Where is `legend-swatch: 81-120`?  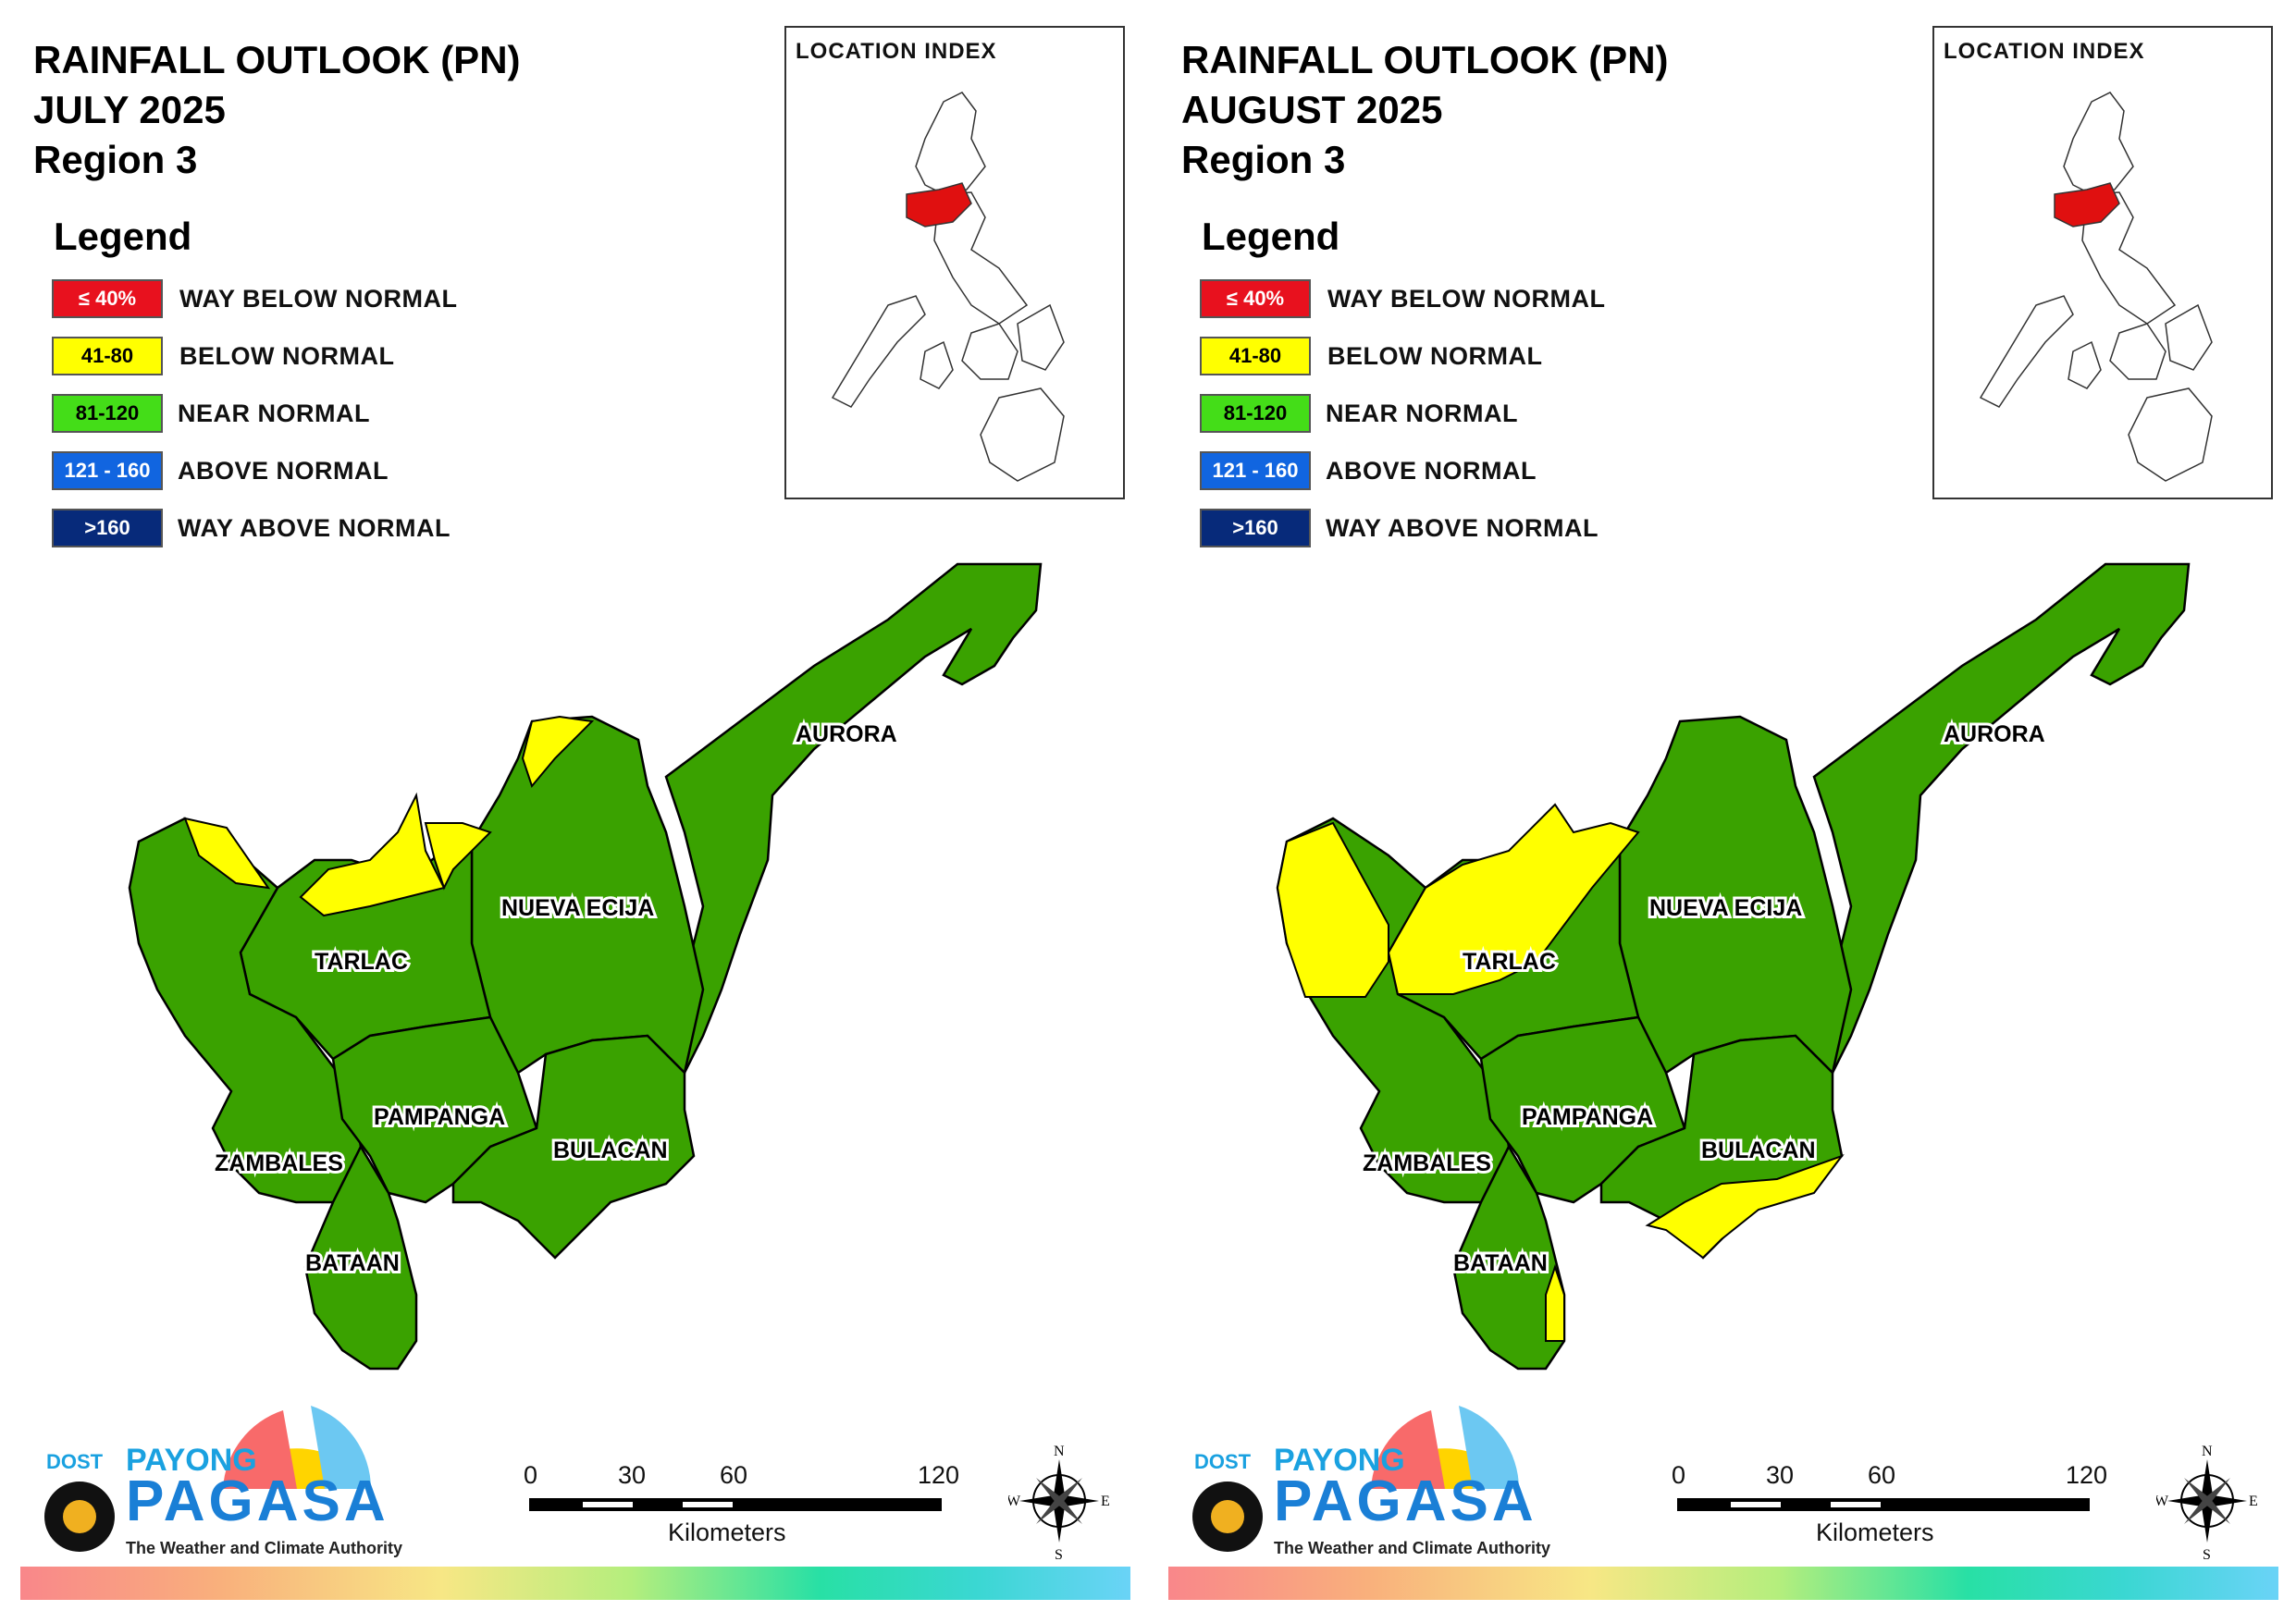 legend-swatch: 81-120 is located at coordinates (1255, 413).